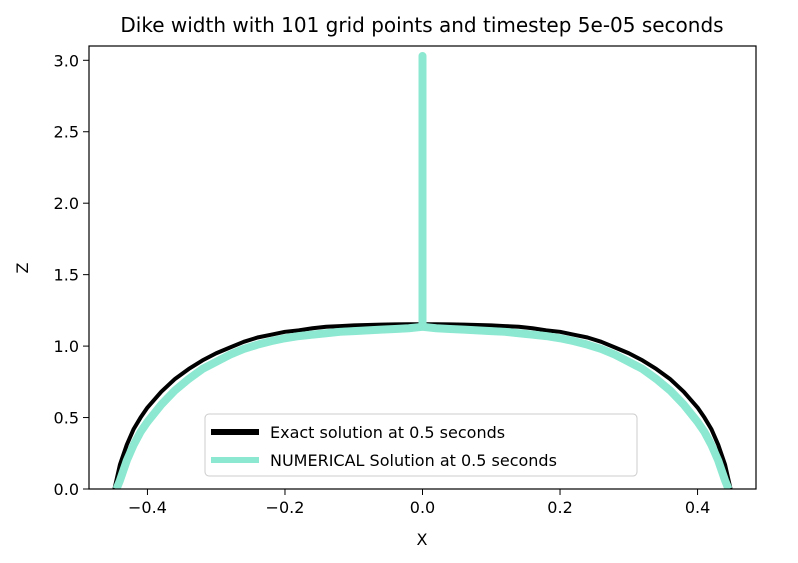 Image resolution: width=798 pixels, height=563 pixels. I want to click on y-tick-label: 1.5, so click(66, 275).